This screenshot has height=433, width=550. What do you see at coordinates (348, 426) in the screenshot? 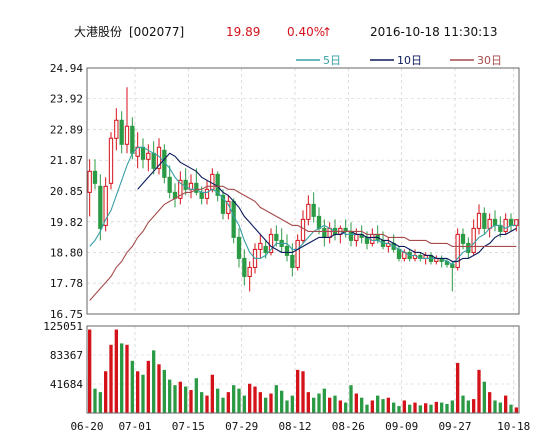
I see `date-tick-label: 08-26` at bounding box center [348, 426].